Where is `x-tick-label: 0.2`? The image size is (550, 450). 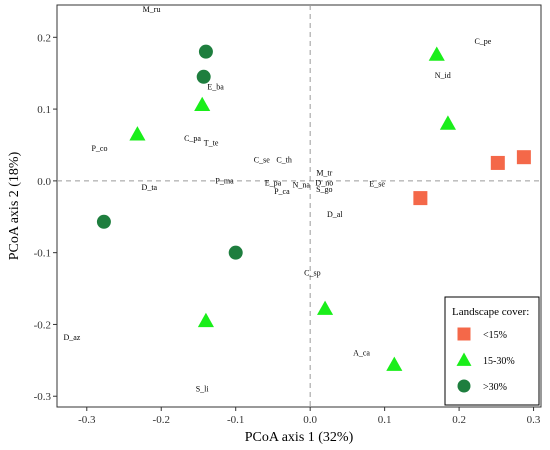
x-tick-label: 0.2 is located at coordinates (459, 420).